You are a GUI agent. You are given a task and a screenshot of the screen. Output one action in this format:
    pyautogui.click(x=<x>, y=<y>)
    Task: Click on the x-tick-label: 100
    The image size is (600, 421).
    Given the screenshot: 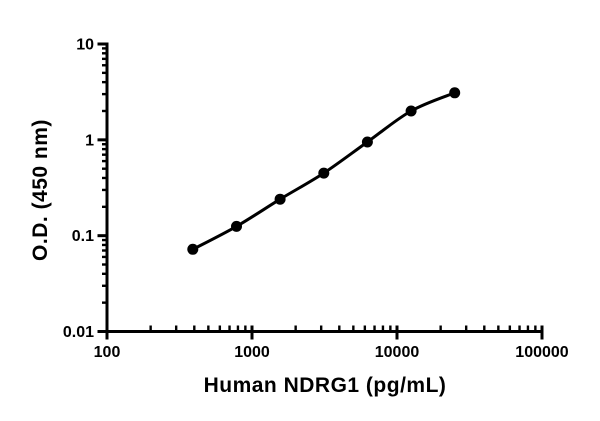 What is the action you would take?
    pyautogui.click(x=107, y=352)
    